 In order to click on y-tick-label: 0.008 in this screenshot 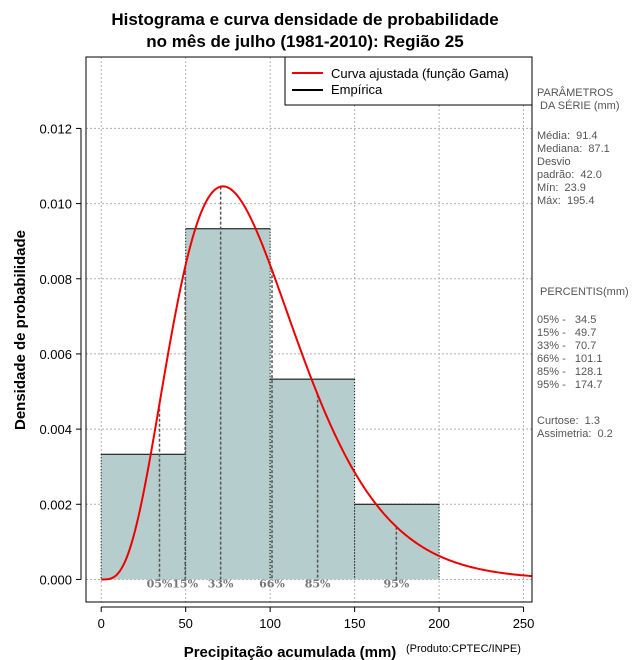, I will do `click(55, 279)`.